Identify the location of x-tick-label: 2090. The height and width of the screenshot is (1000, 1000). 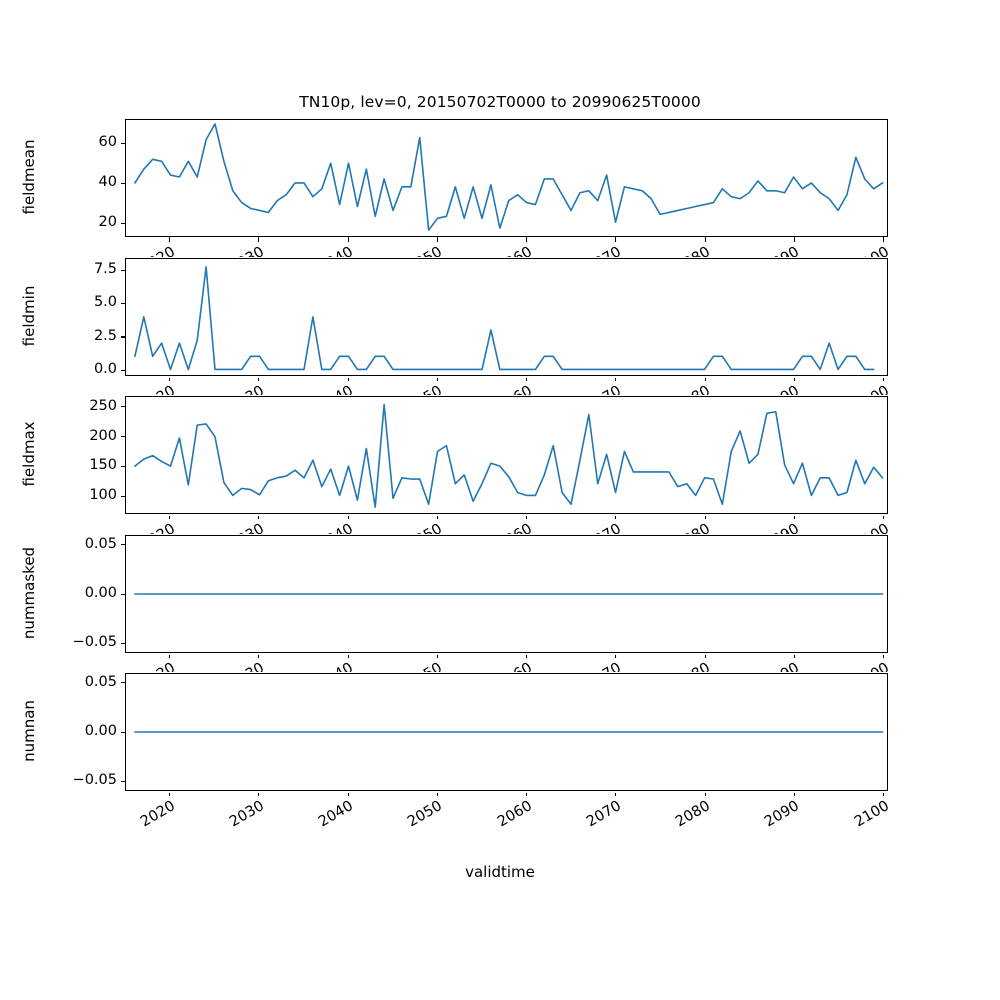
(782, 814).